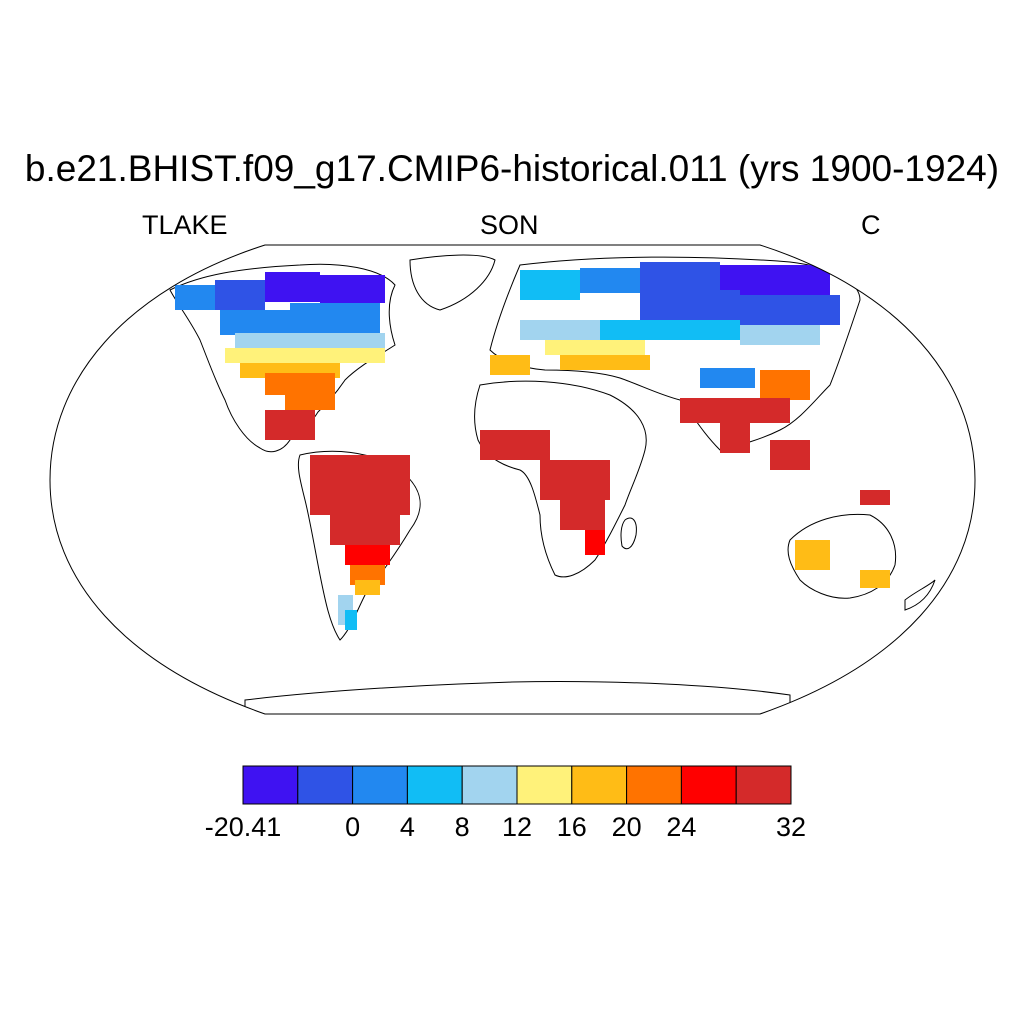  I want to click on data-cells-south-america, so click(360, 542).